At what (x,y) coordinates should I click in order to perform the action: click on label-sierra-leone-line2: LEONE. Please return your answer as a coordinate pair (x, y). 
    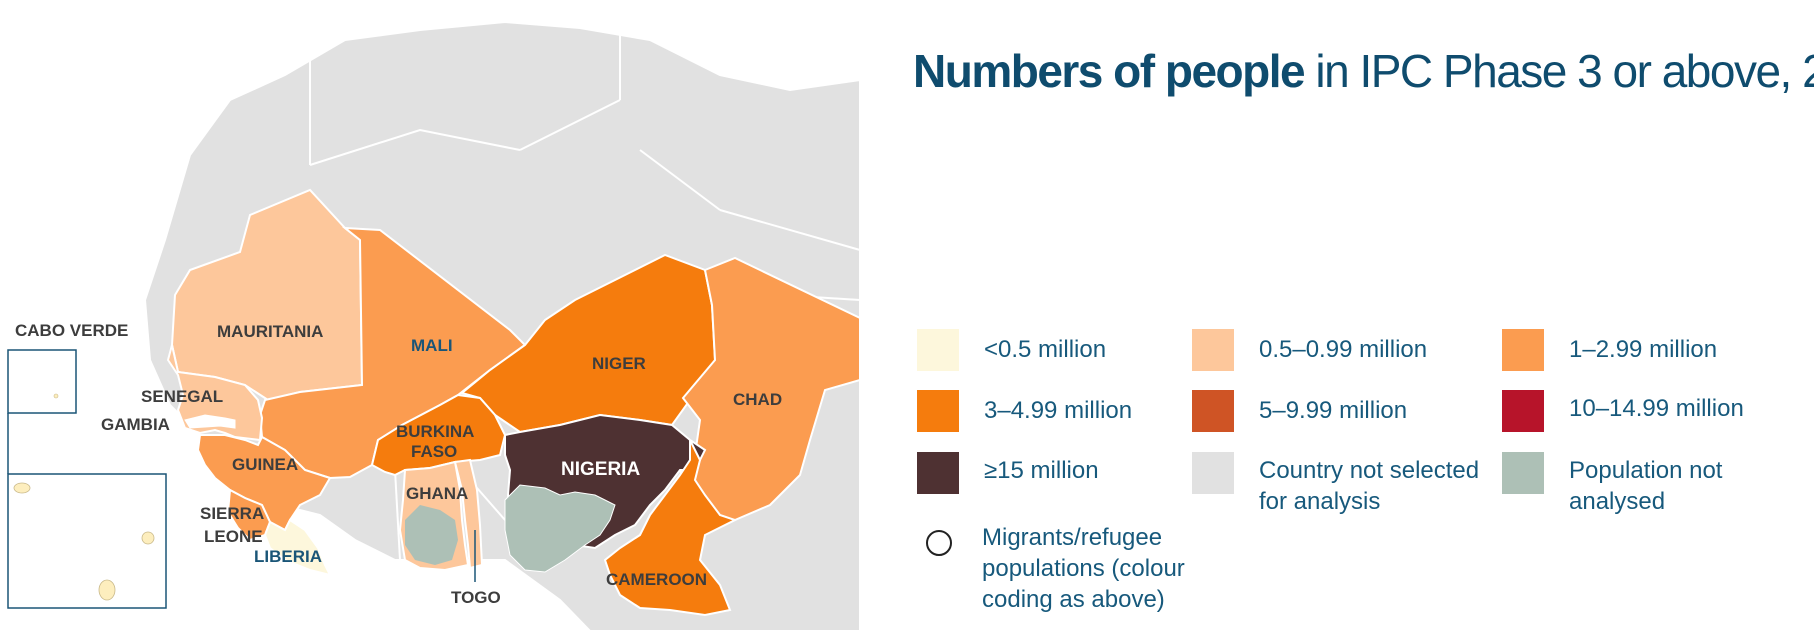
    Looking at the image, I should click on (233, 536).